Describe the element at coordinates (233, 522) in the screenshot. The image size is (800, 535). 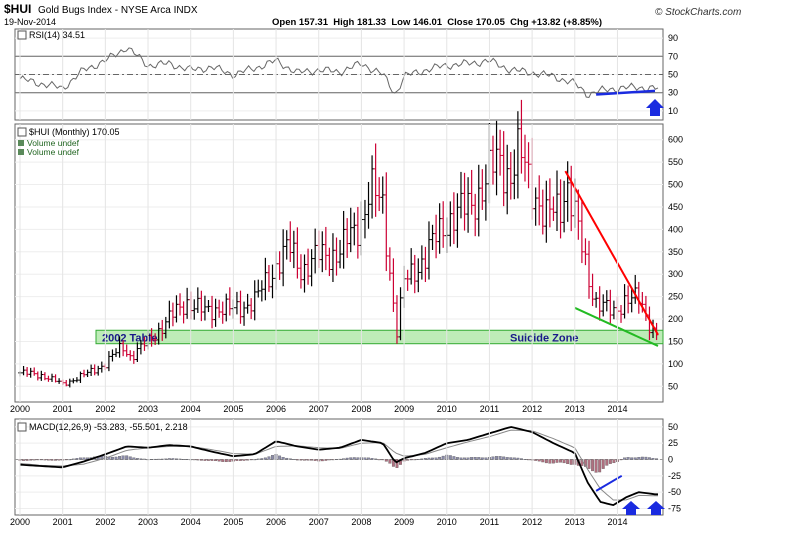
I see `x-tick-label-bottom: 2005` at that location.